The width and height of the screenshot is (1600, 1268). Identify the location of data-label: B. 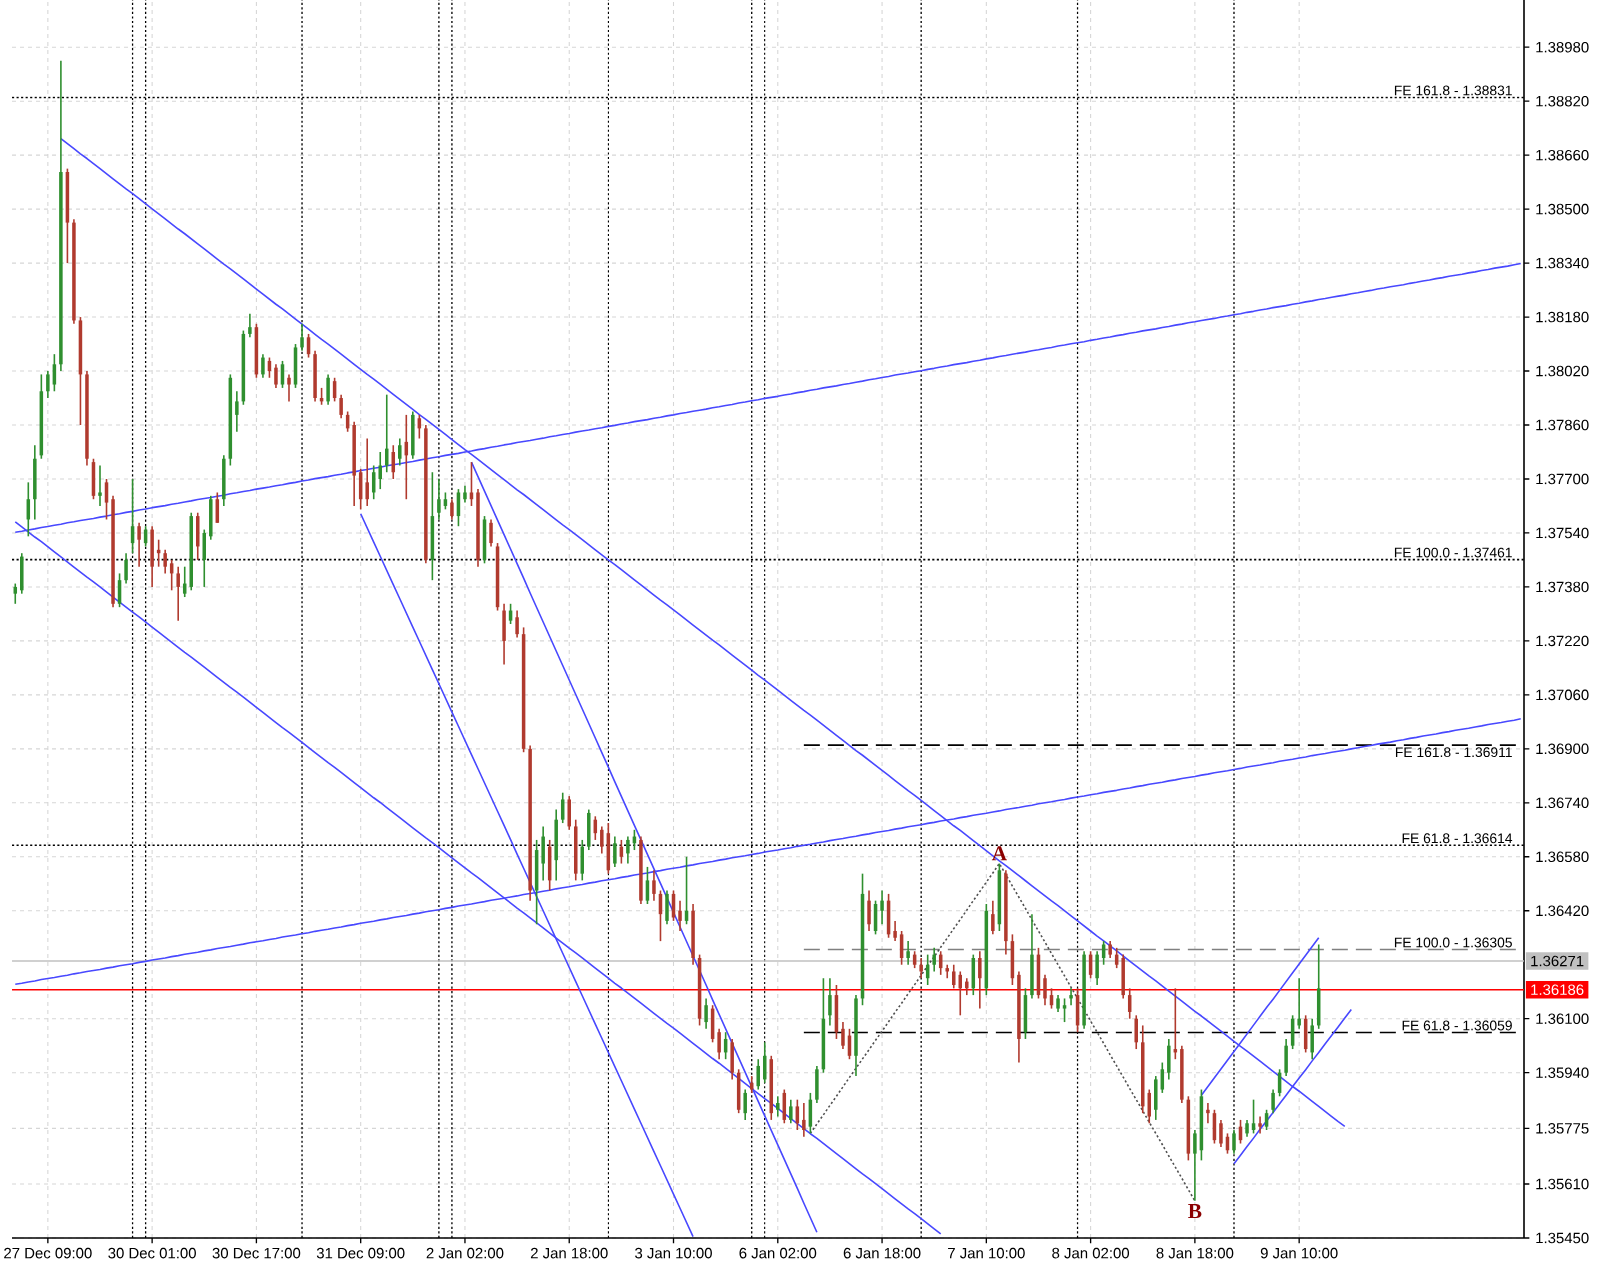
(1195, 1211).